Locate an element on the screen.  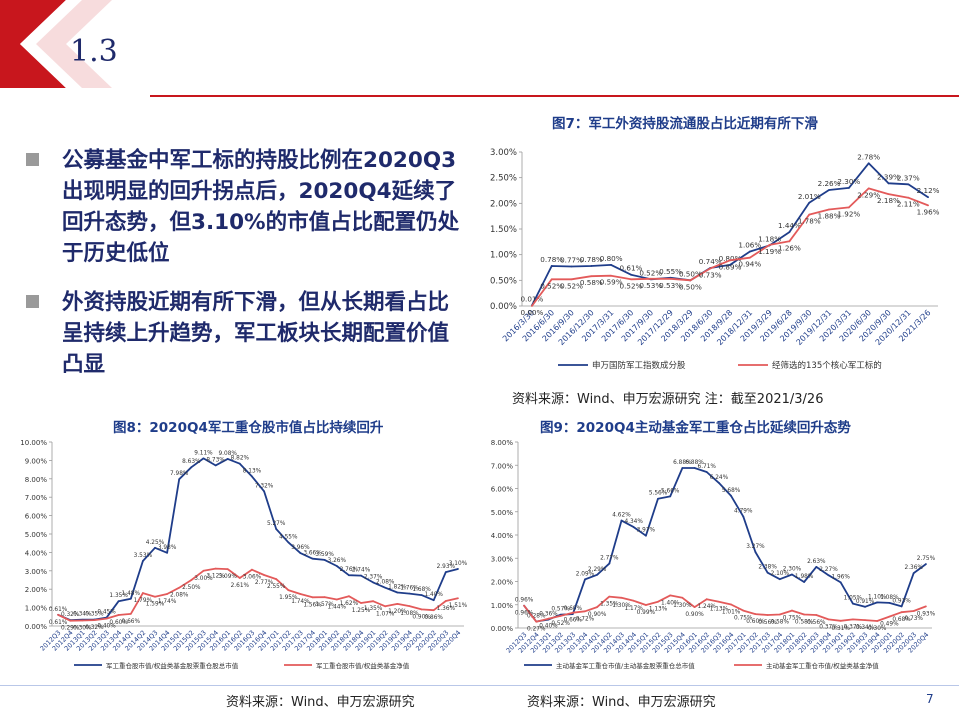
fig9-data-label: 1.35% is located at coordinates (609, 605).